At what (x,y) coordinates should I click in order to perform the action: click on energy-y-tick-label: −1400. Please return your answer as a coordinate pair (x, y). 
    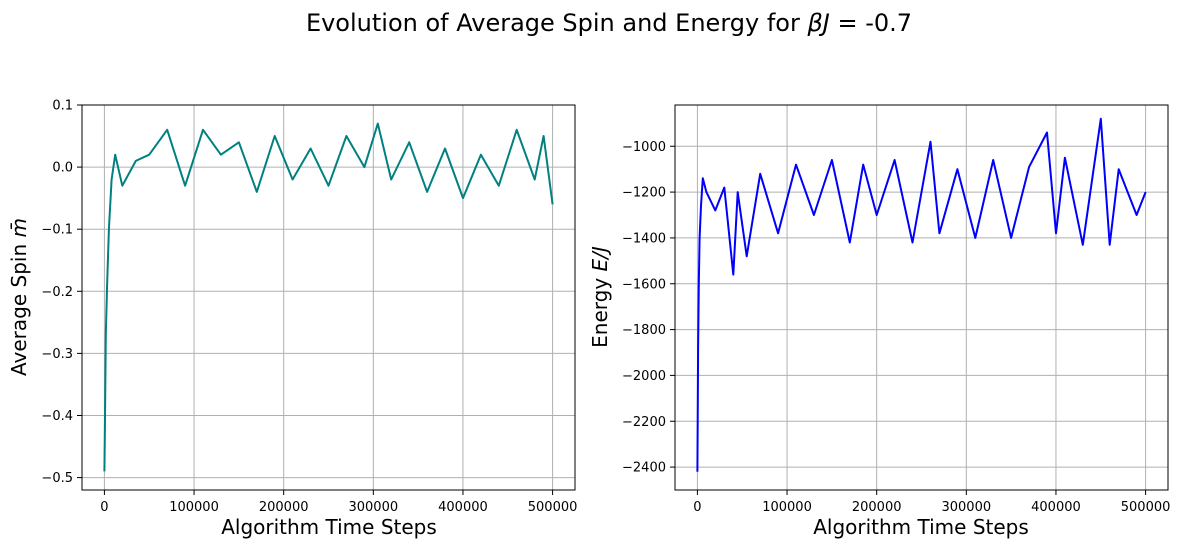
    Looking at the image, I should click on (644, 238).